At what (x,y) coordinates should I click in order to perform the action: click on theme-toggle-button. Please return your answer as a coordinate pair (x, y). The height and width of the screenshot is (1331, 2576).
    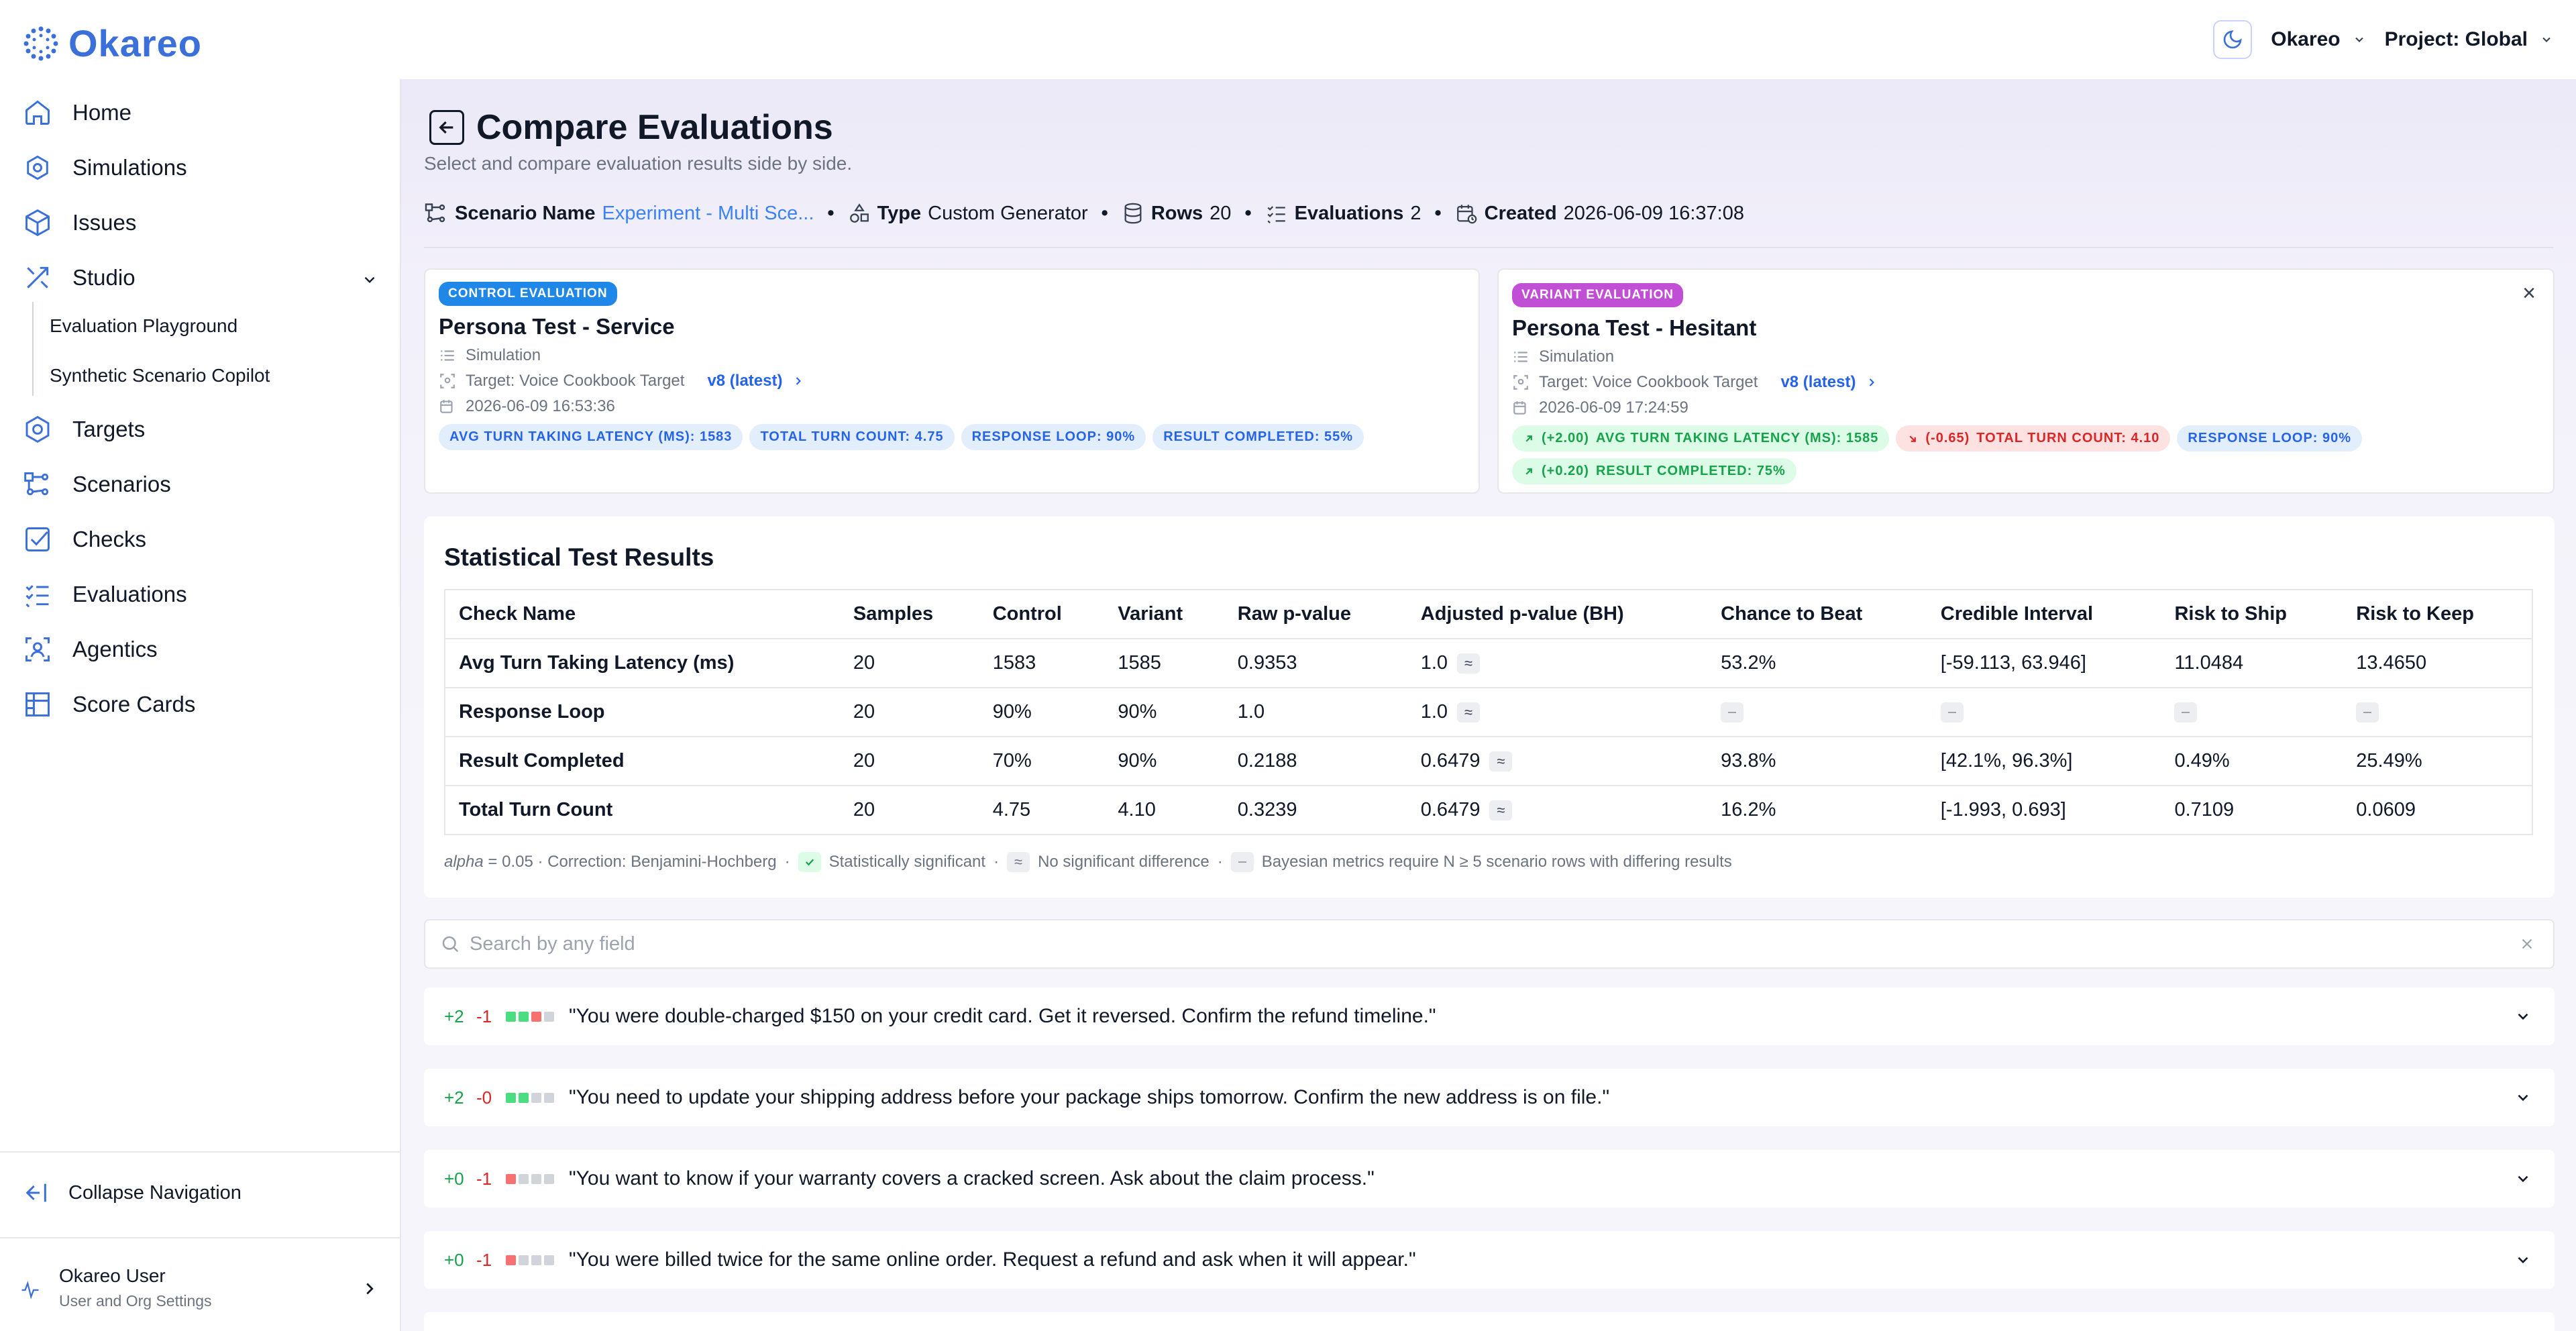
    Looking at the image, I should click on (2233, 39).